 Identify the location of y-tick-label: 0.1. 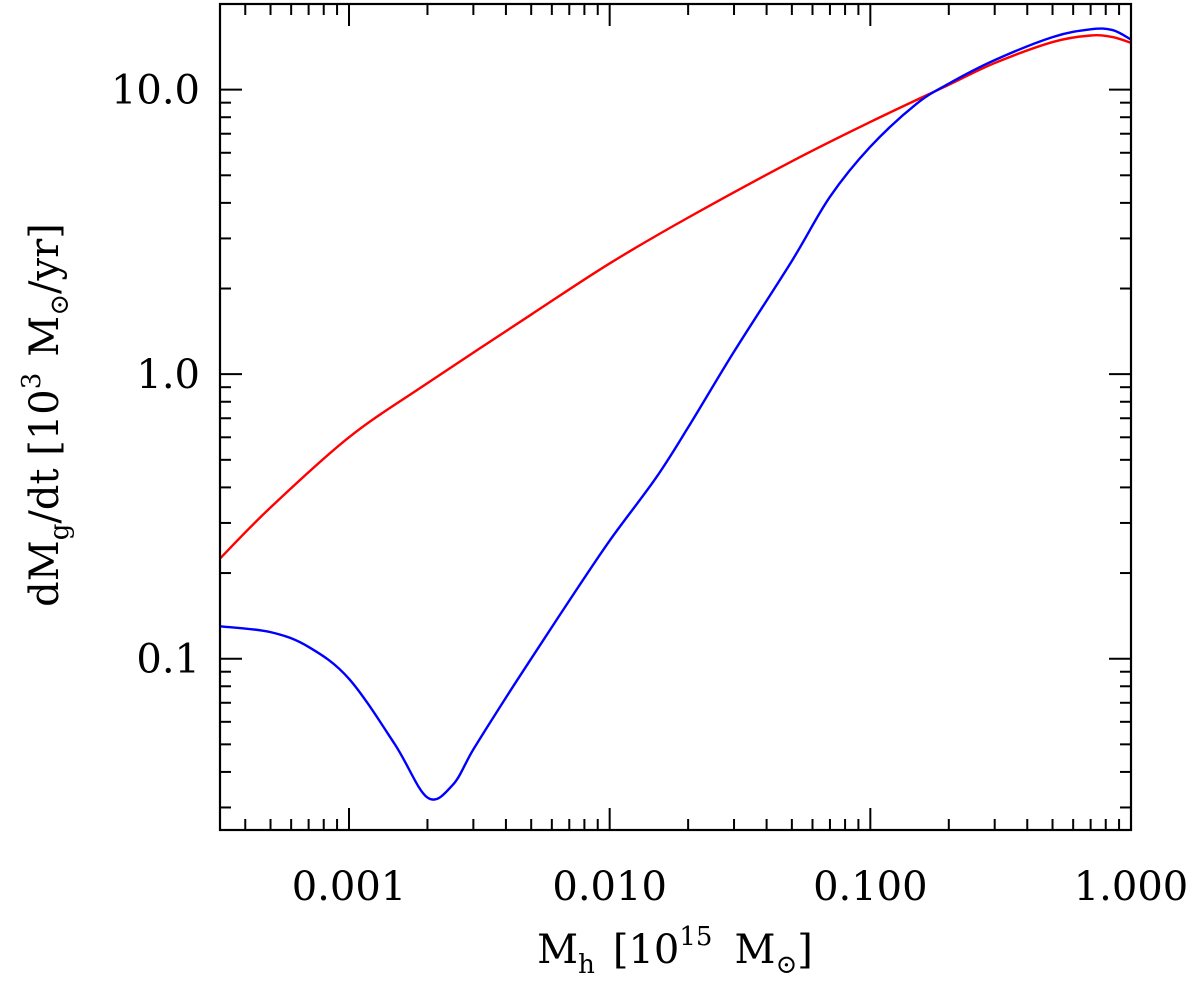
(168, 660).